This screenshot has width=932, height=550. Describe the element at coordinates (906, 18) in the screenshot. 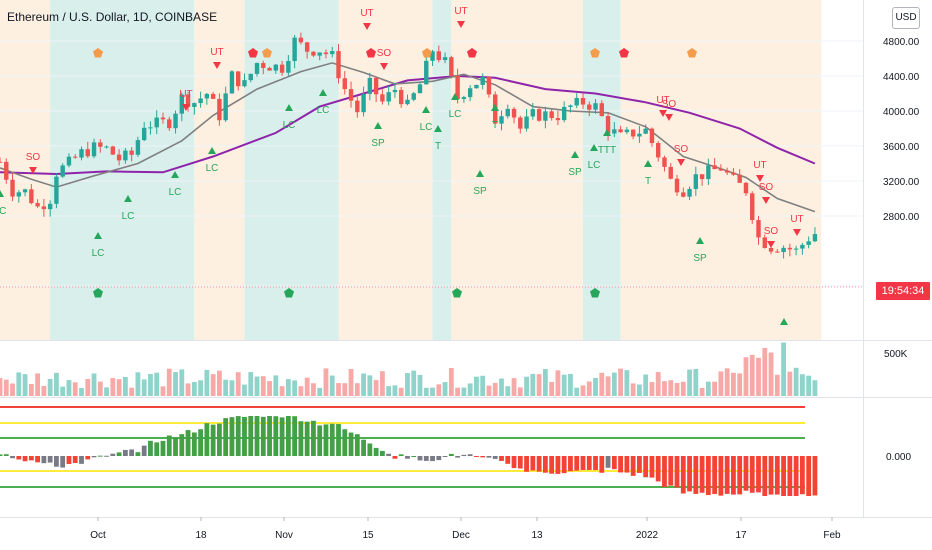

I see `currency-button: USD` at that location.